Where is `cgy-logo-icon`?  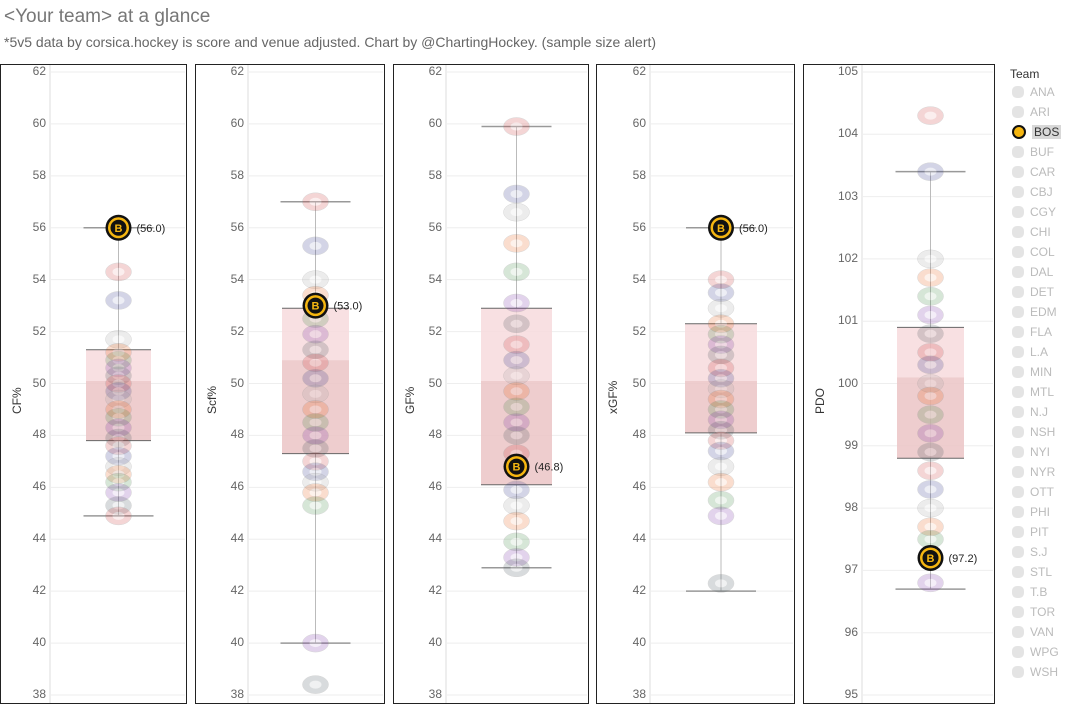
cgy-logo-icon is located at coordinates (1018, 212).